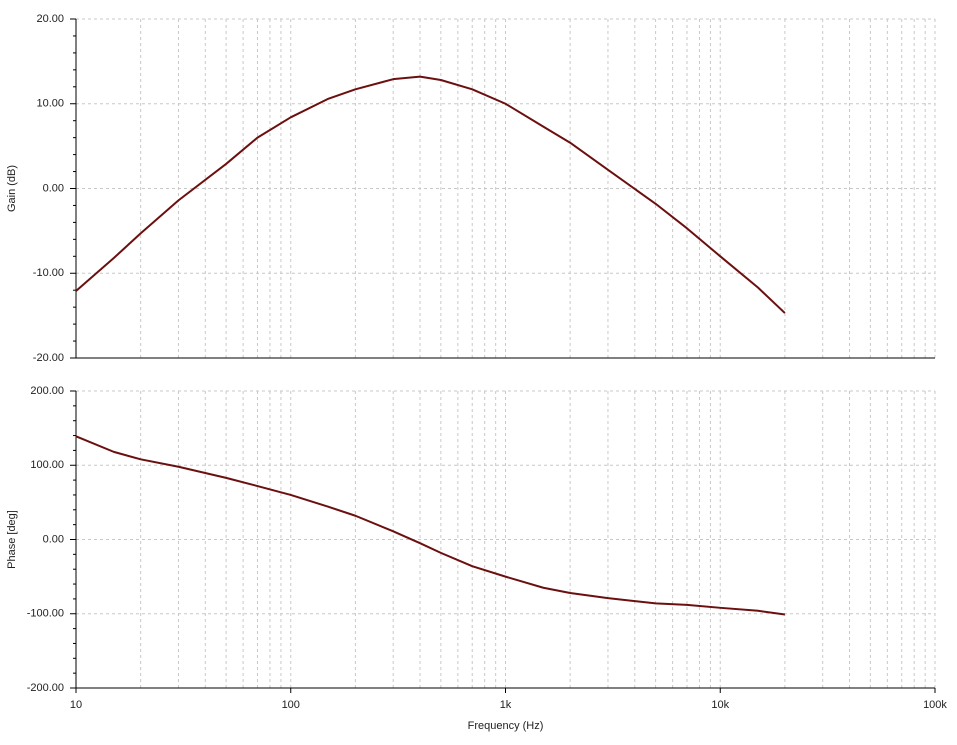 This screenshot has width=957, height=745. I want to click on y-tick-label: -10.00, so click(48, 273).